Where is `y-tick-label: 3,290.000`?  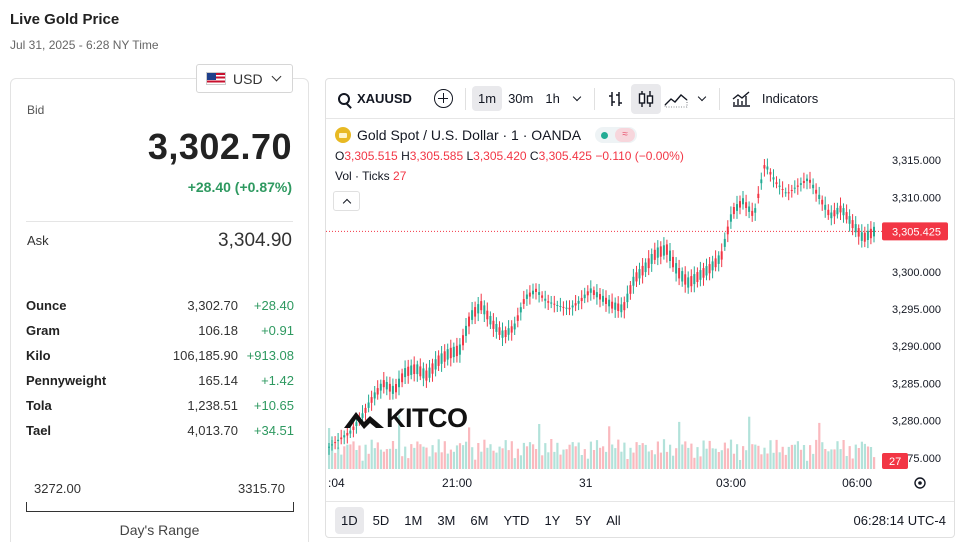
y-tick-label: 3,290.000 is located at coordinates (916, 347).